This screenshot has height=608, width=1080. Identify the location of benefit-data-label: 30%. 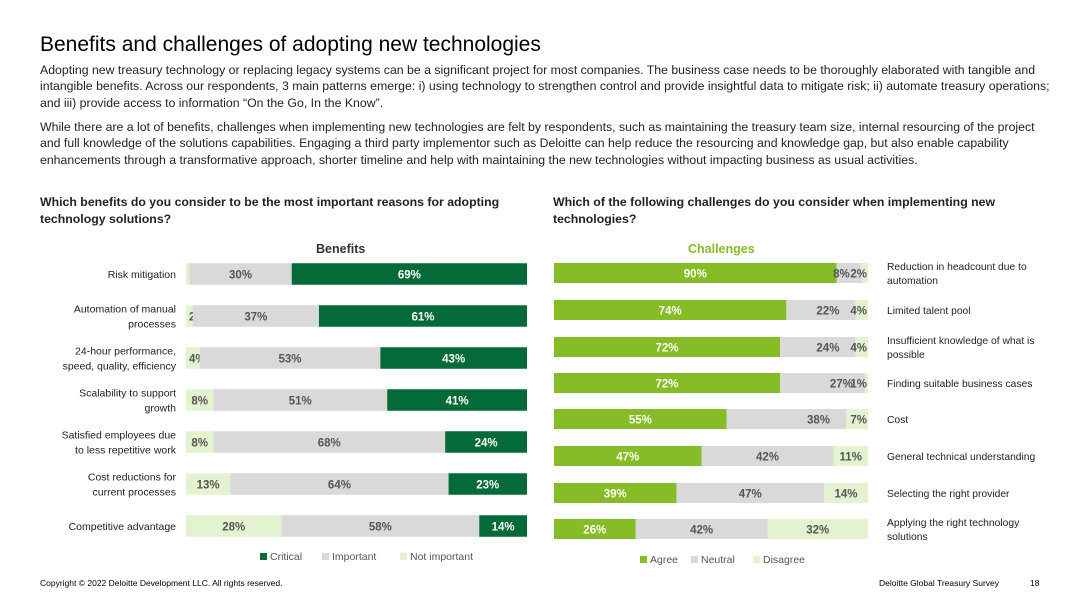
(240, 276).